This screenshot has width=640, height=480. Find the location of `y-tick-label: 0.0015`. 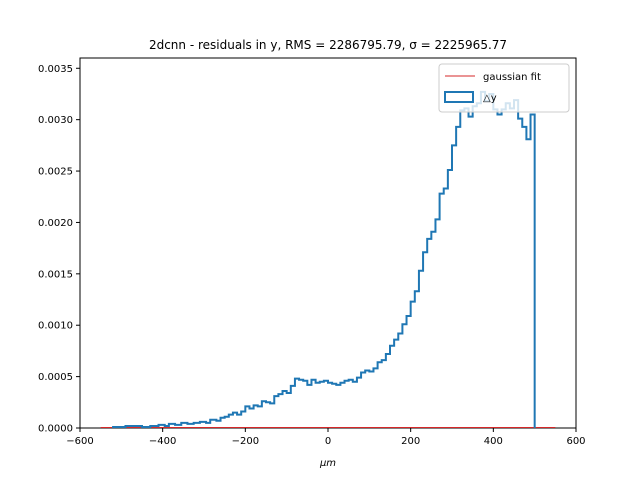

y-tick-label: 0.0015 is located at coordinates (55, 274).